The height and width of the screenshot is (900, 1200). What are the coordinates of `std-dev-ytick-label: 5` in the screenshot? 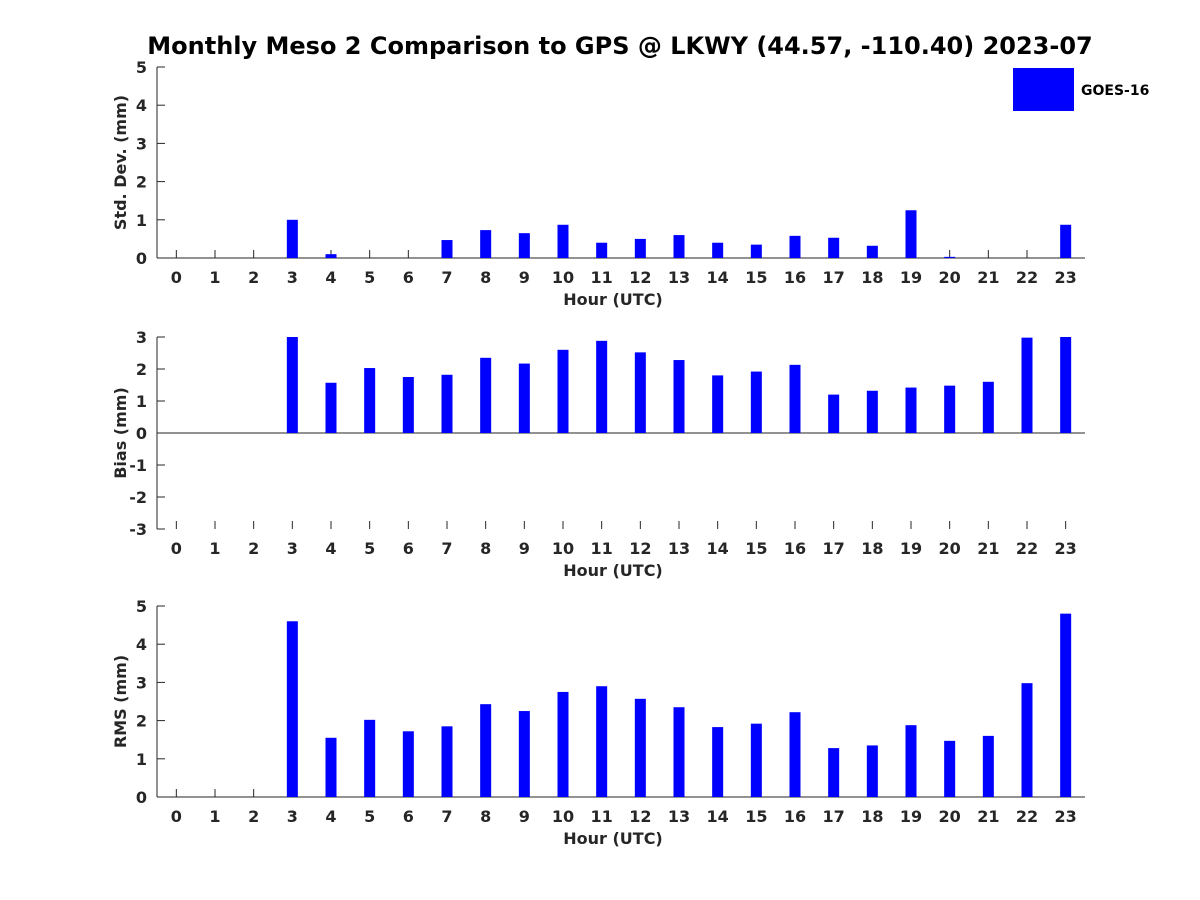 It's located at (141, 67).